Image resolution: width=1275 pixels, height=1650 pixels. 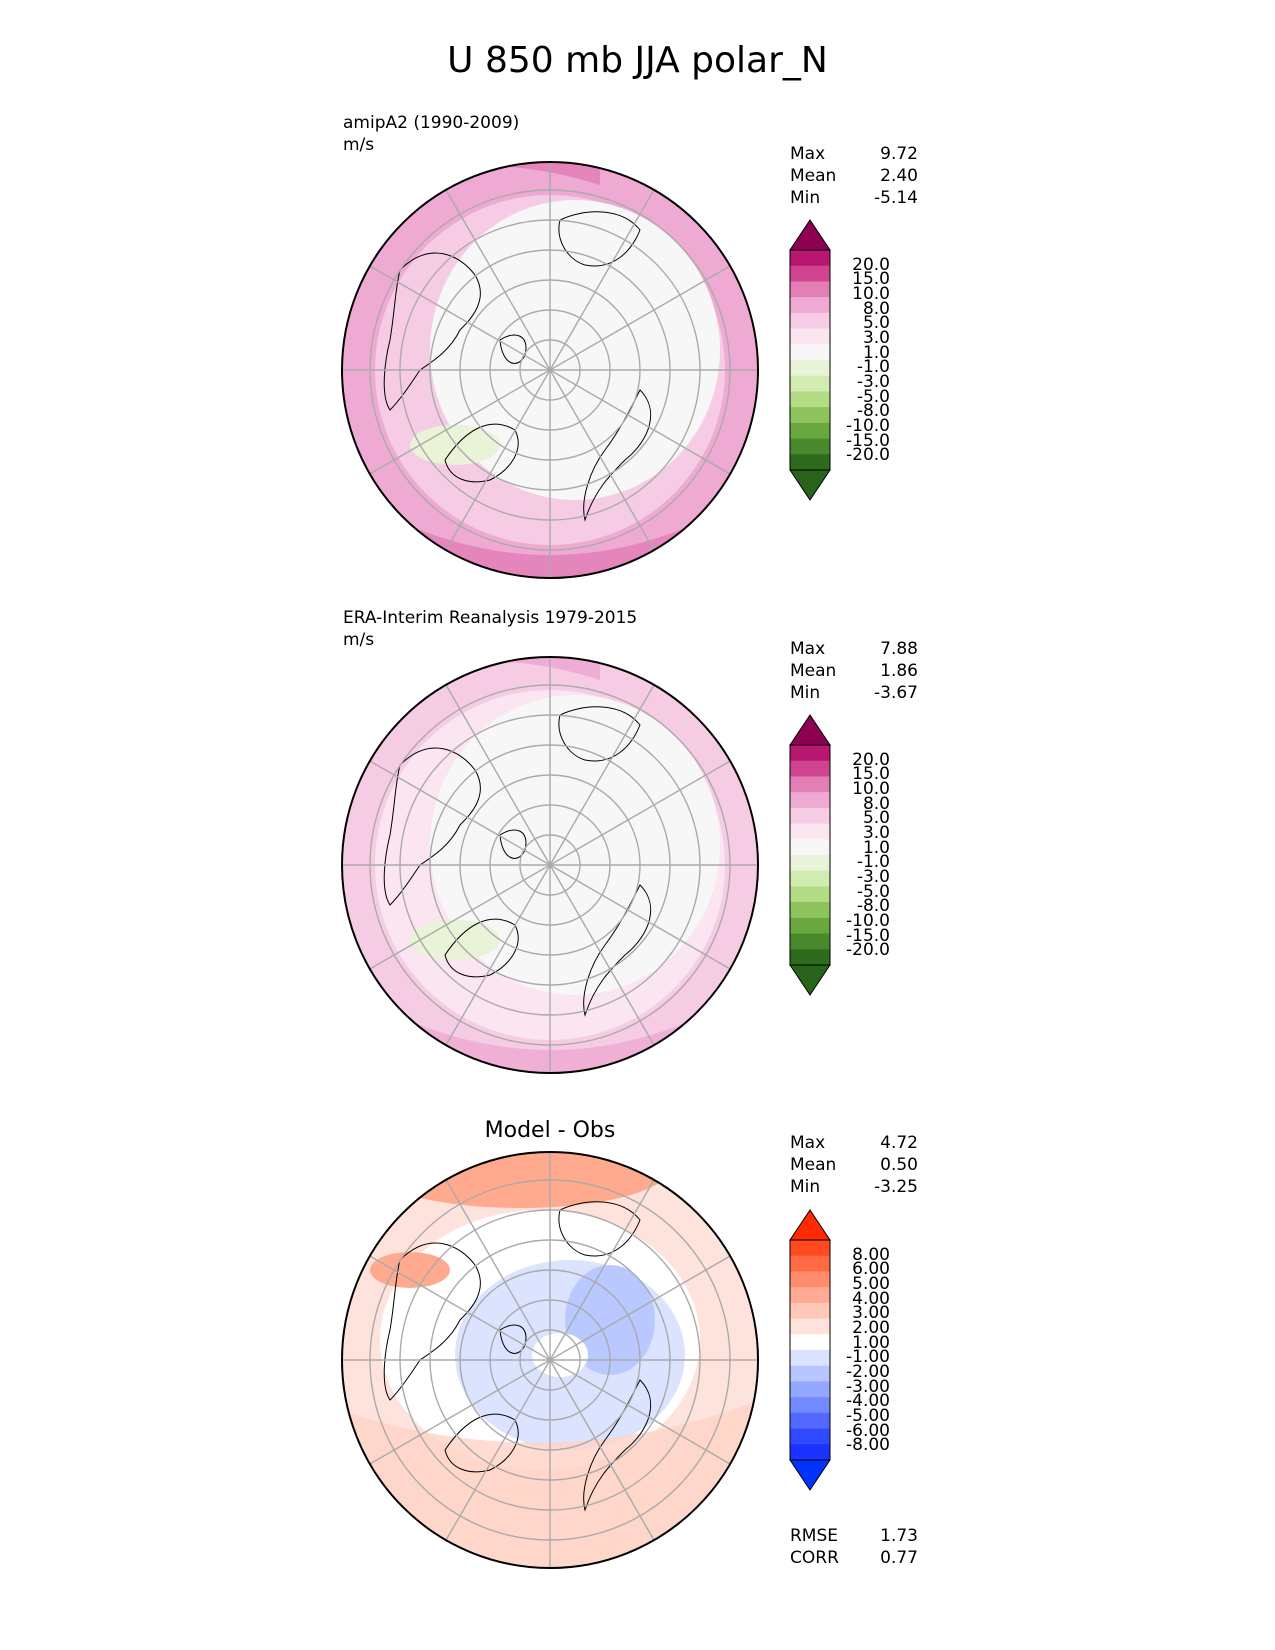 I want to click on colorbar-tick-label: 6.00, so click(x=871, y=1269).